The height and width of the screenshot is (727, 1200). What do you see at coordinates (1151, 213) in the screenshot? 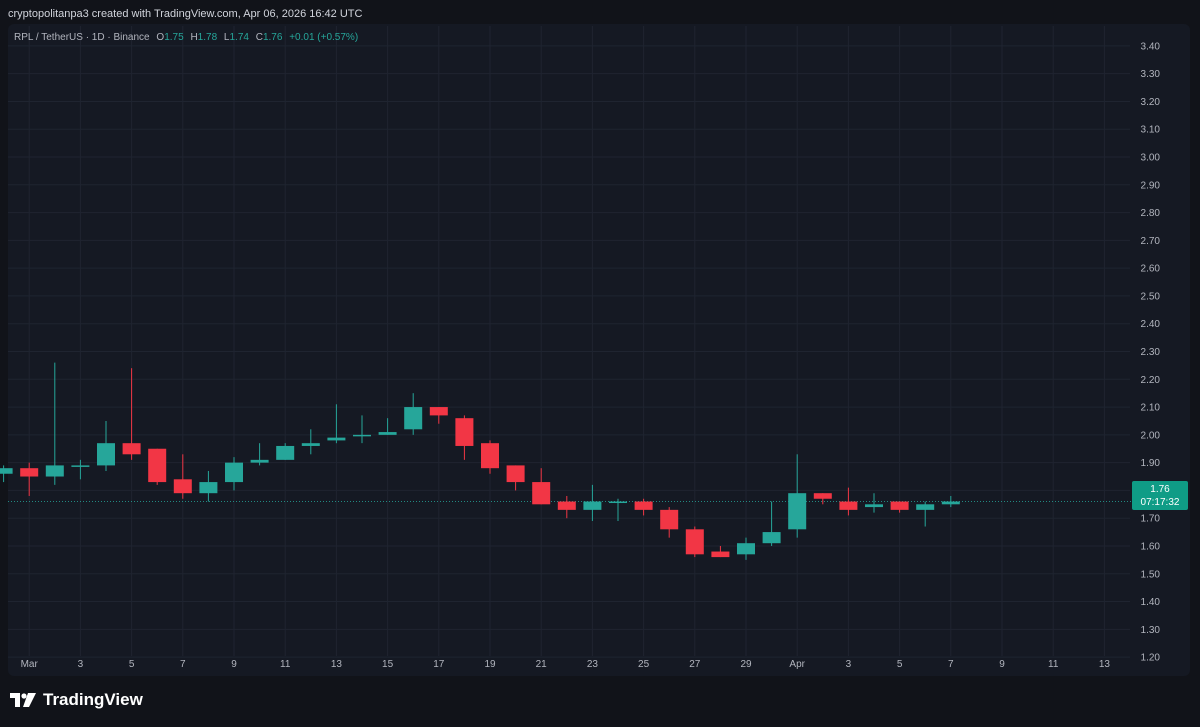
I see `y-tick-label: 2.80` at bounding box center [1151, 213].